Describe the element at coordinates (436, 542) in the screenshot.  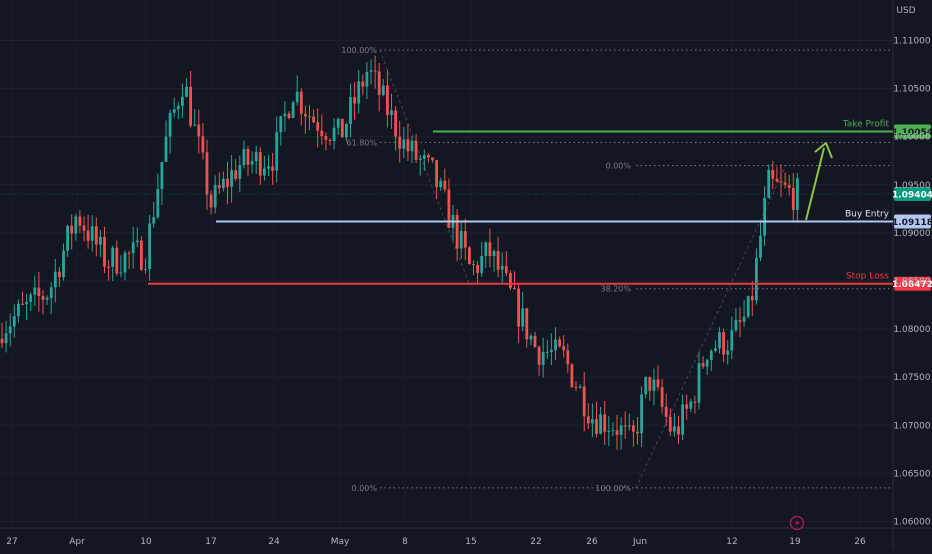
I see `time-axis: 27 Apr 10 17 24 May 8 15 22 26 Jun 12 19 26` at that location.